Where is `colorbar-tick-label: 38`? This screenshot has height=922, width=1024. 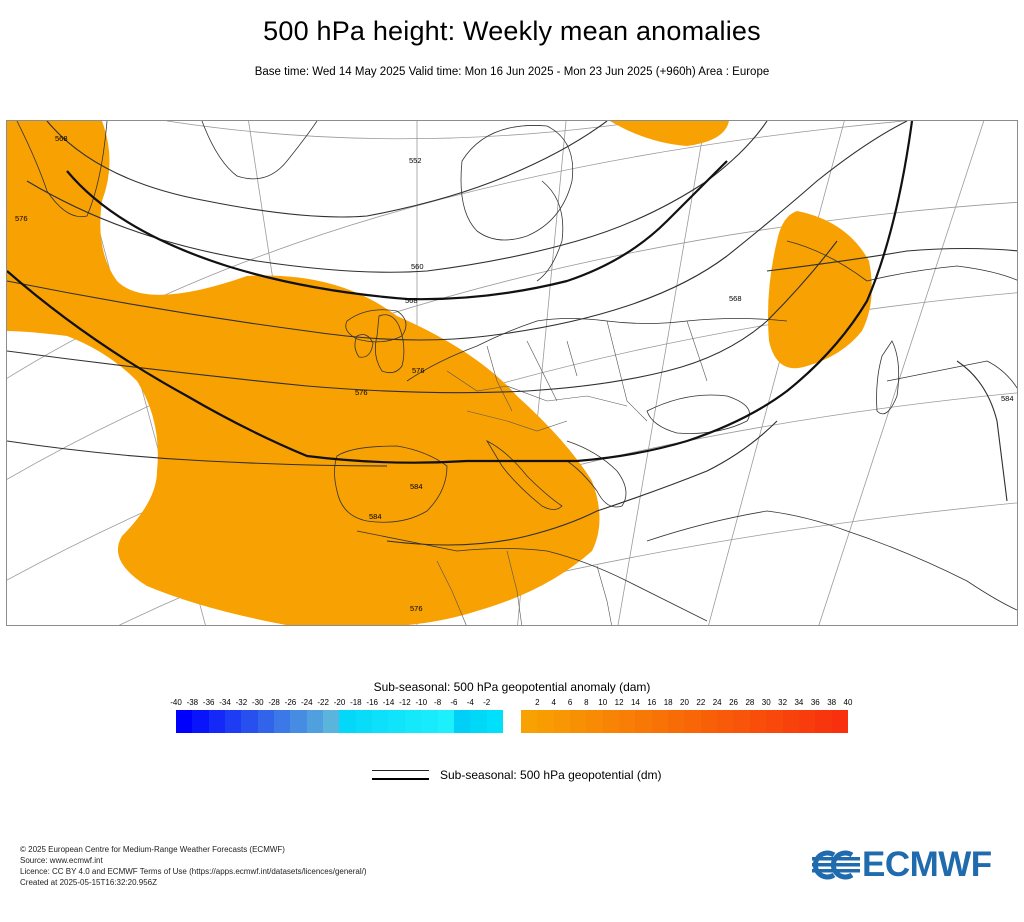
colorbar-tick-label: 38 is located at coordinates (832, 702).